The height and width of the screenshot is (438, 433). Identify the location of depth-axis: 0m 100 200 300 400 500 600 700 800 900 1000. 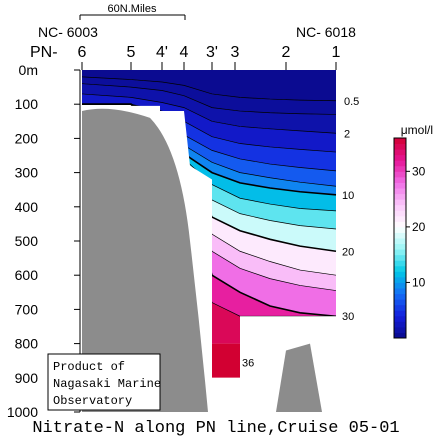
(44, 241).